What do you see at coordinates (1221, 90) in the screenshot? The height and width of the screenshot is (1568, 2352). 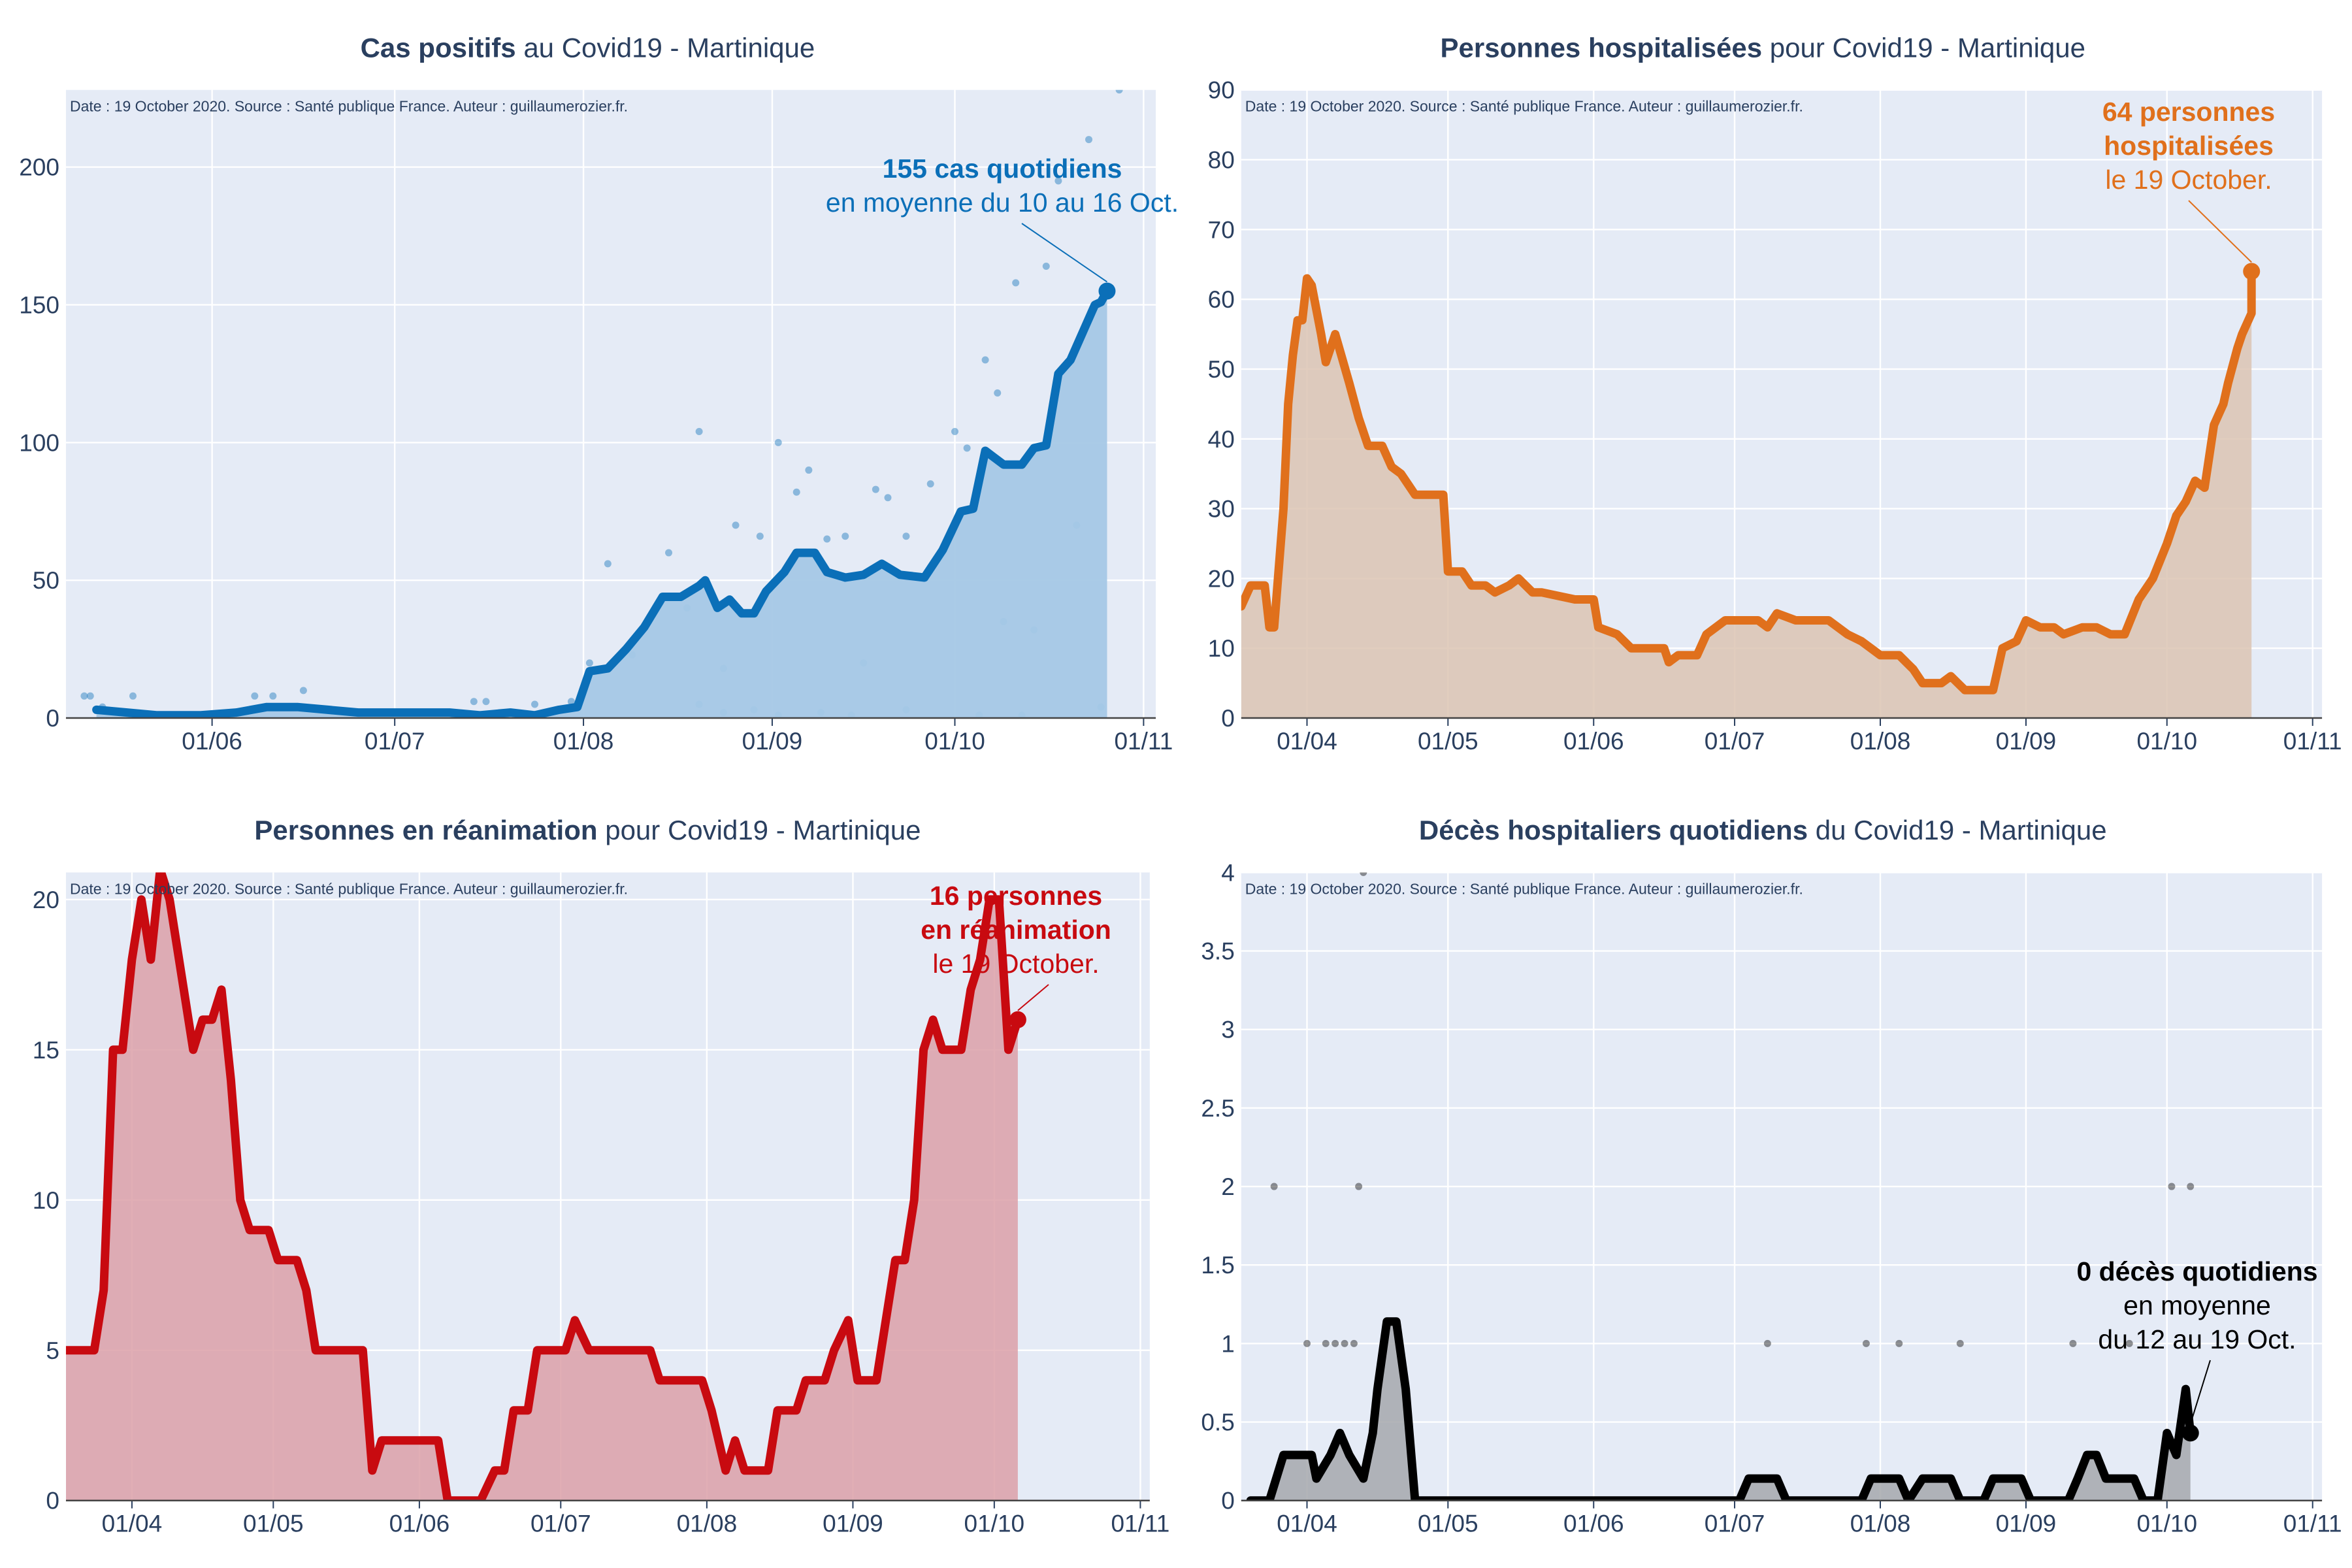 I see `y-tick-label: 90` at bounding box center [1221, 90].